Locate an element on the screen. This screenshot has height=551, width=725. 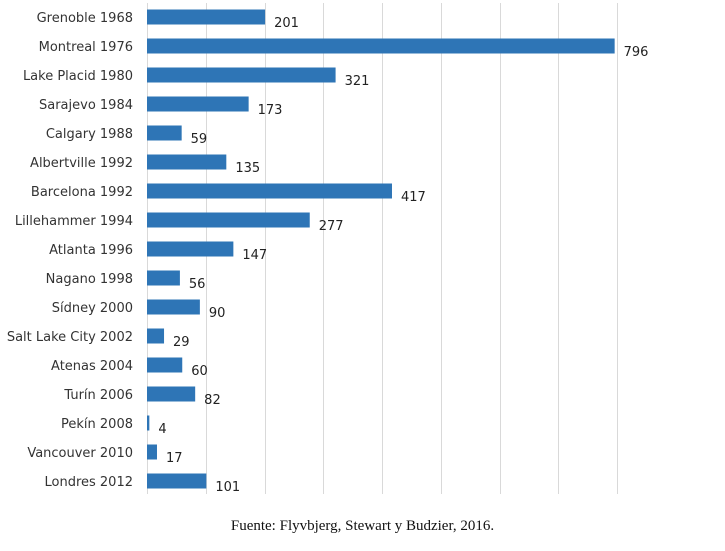
value-label: 4 is located at coordinates (162, 429).